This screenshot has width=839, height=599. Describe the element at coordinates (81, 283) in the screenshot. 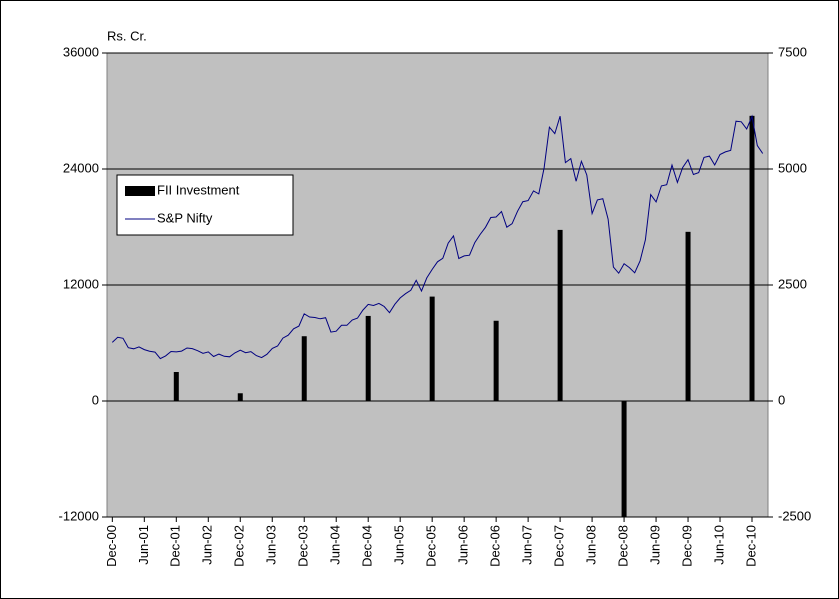

I see `y-tick-label: 12000` at that location.